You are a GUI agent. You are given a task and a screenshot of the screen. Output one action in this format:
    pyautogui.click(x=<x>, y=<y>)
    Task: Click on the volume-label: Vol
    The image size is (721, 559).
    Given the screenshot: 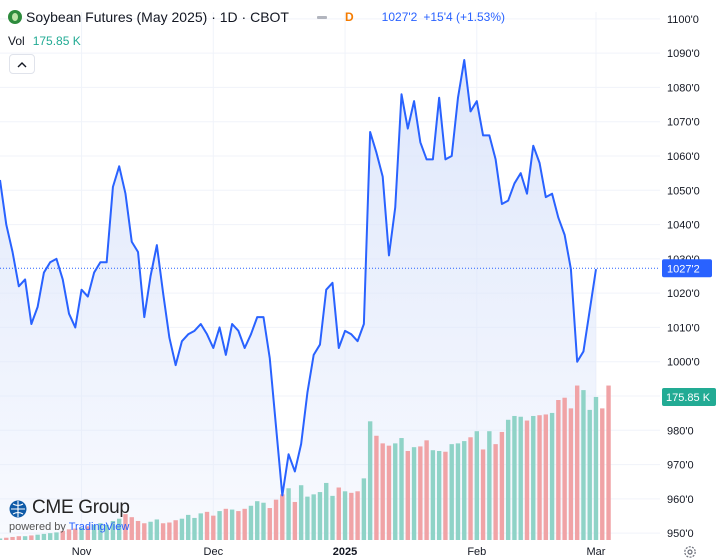 What is the action you would take?
    pyautogui.click(x=16, y=41)
    